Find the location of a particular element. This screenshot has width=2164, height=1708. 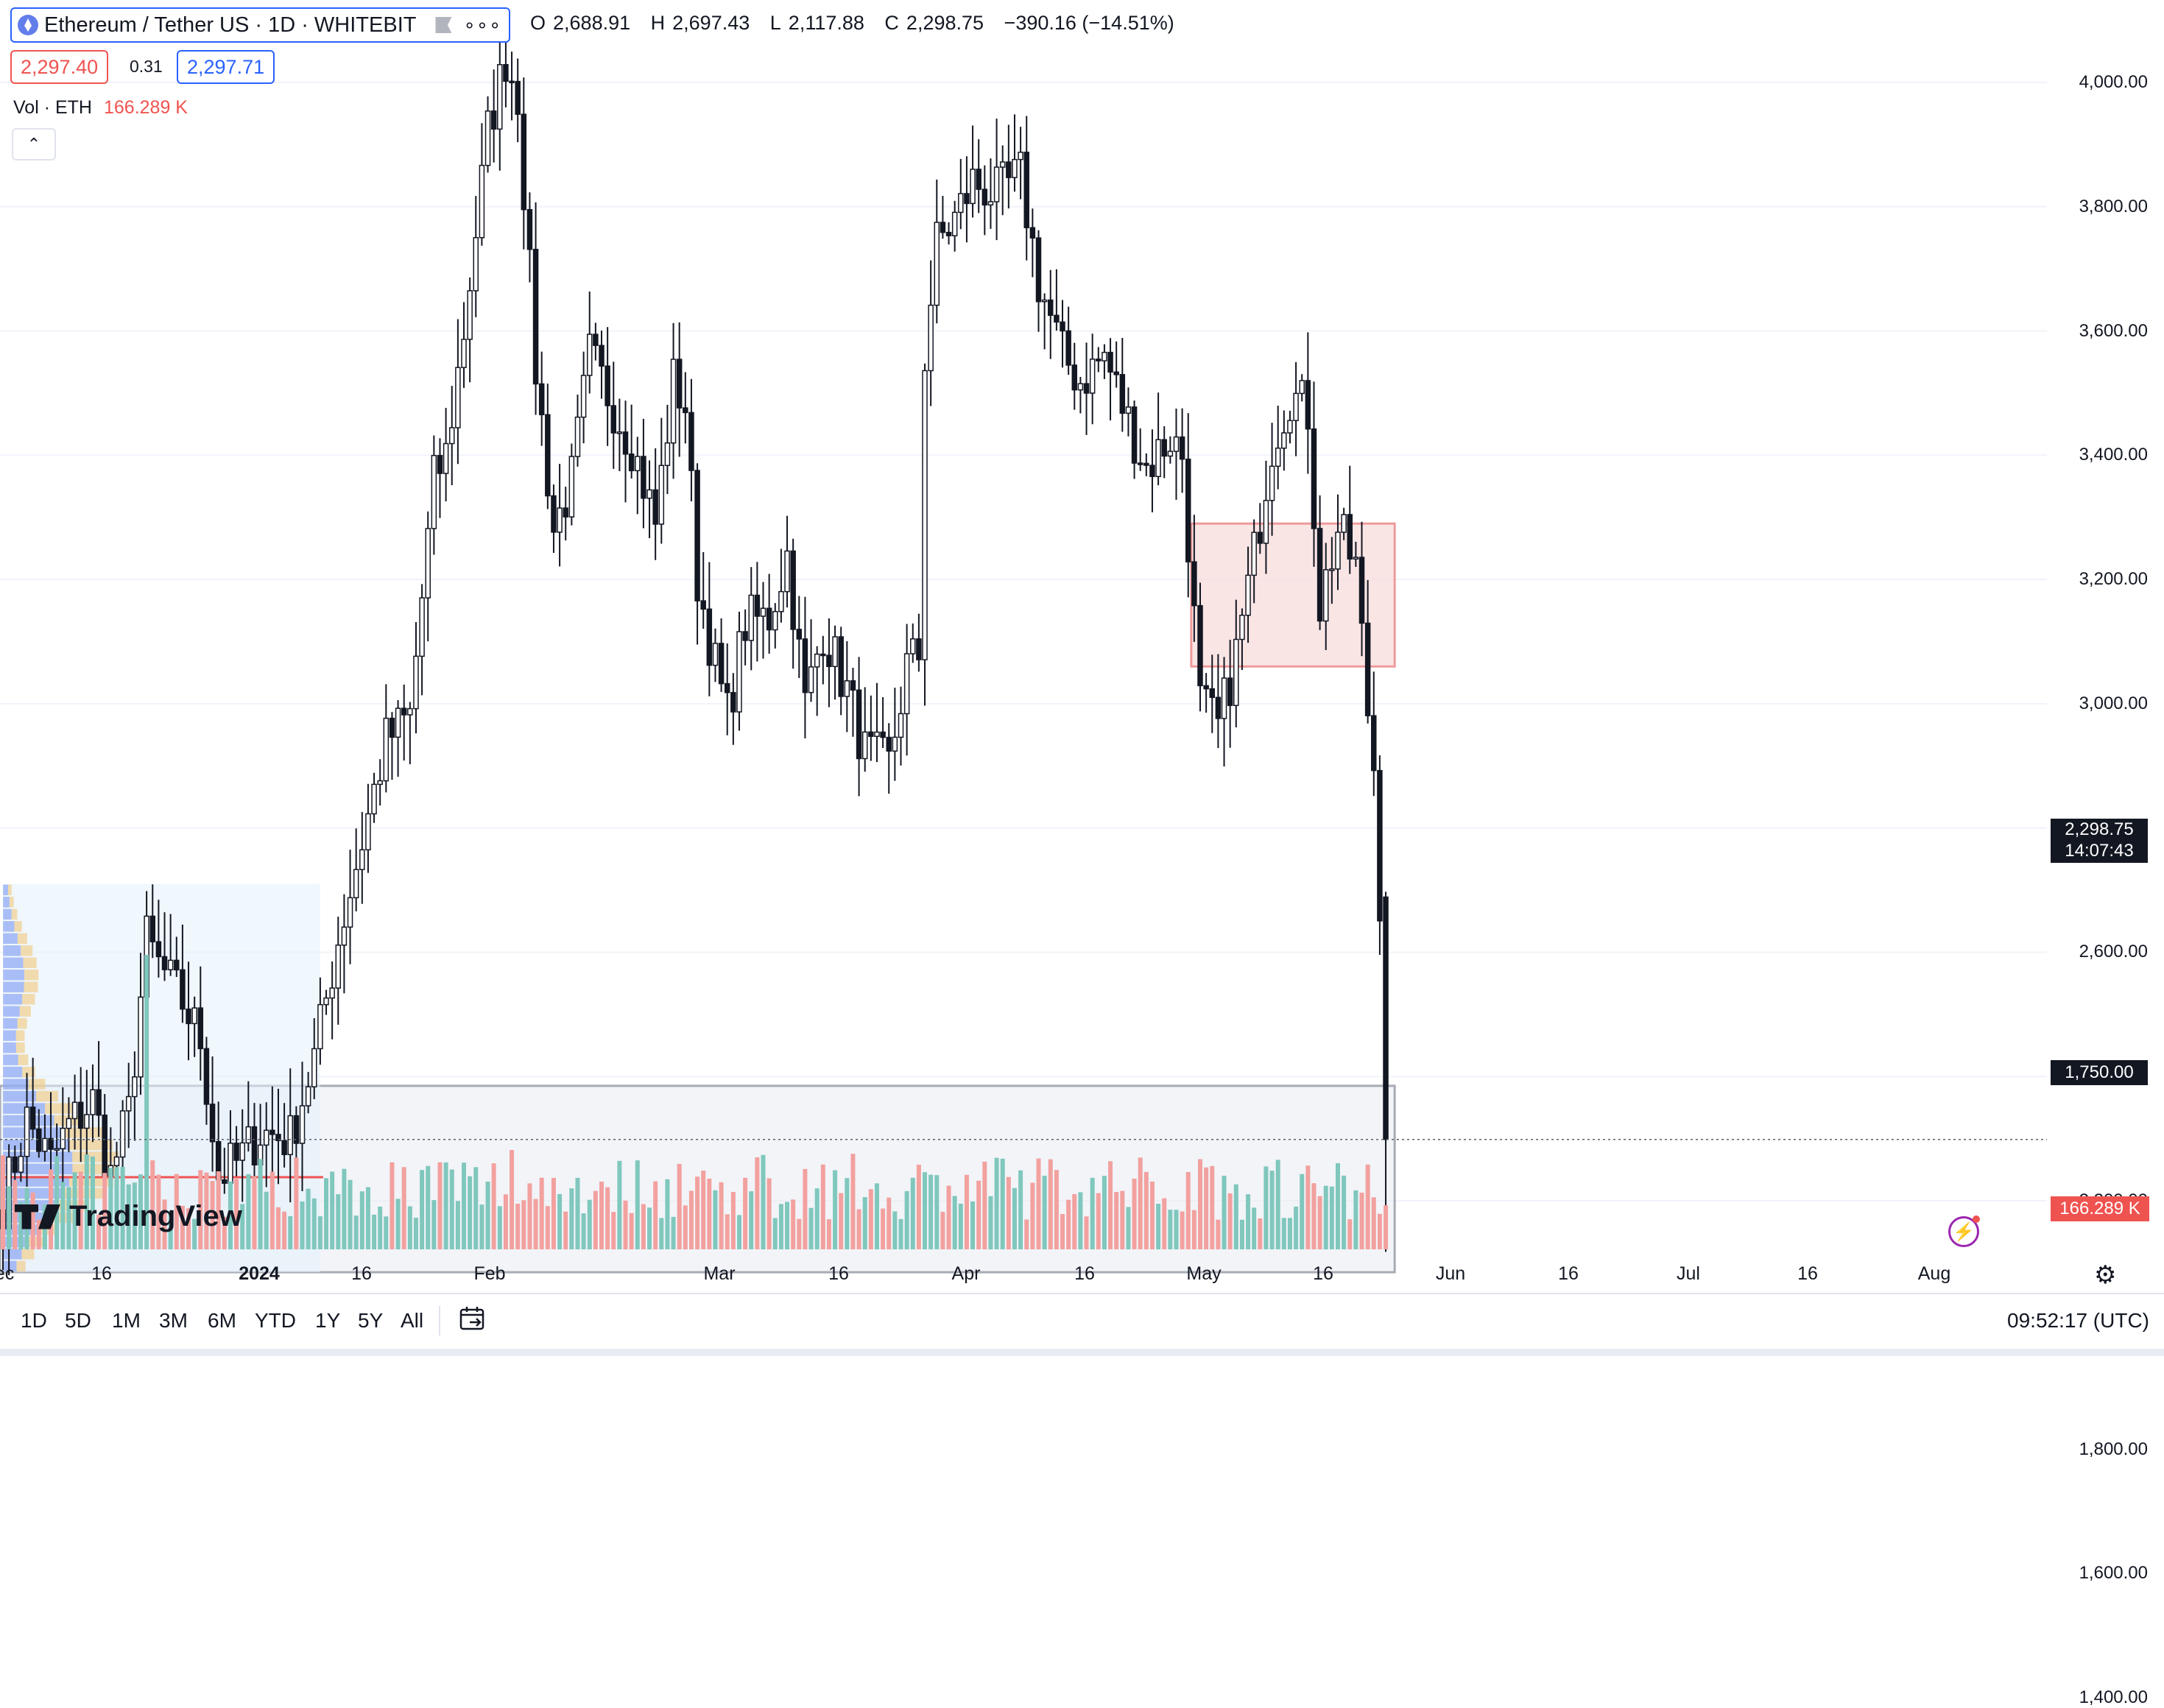

range-3m: 3M is located at coordinates (173, 1320).